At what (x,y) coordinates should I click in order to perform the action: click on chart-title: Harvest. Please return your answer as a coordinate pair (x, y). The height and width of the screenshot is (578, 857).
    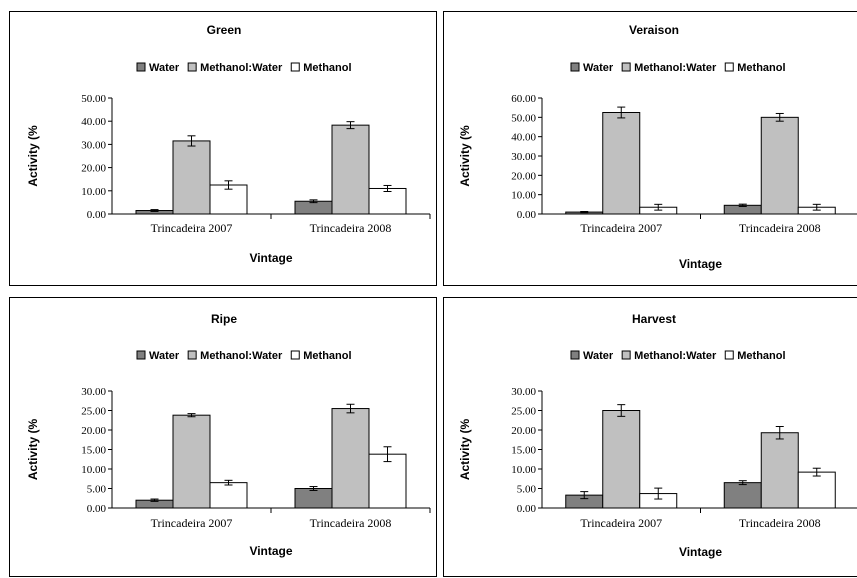
    Looking at the image, I should click on (654, 319).